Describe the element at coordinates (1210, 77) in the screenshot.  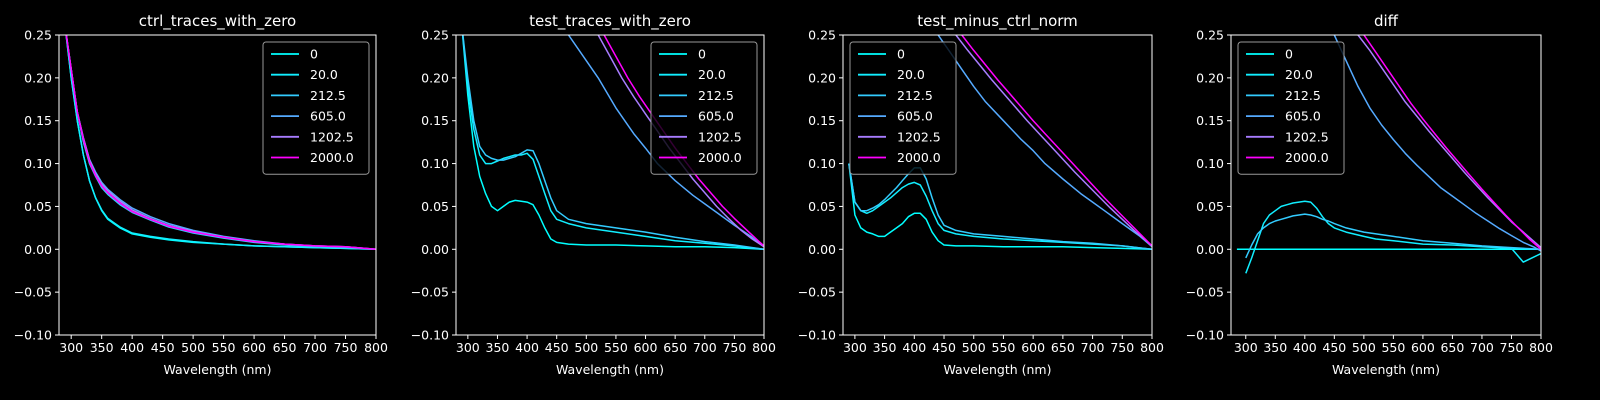
I see `y-tick-label: 0.20` at that location.